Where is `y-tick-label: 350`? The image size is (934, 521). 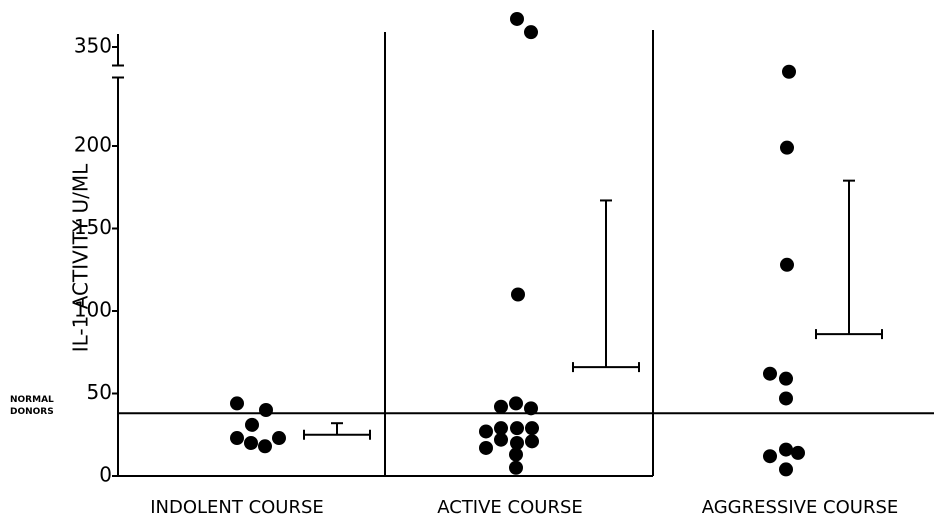 y-tick-label: 350 is located at coordinates (93, 46).